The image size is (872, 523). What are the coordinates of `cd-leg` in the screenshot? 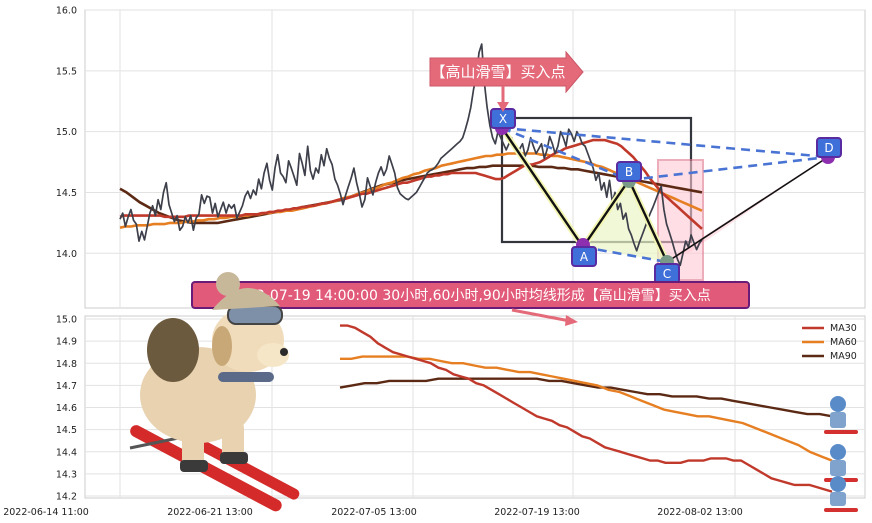 It's located at (747, 209).